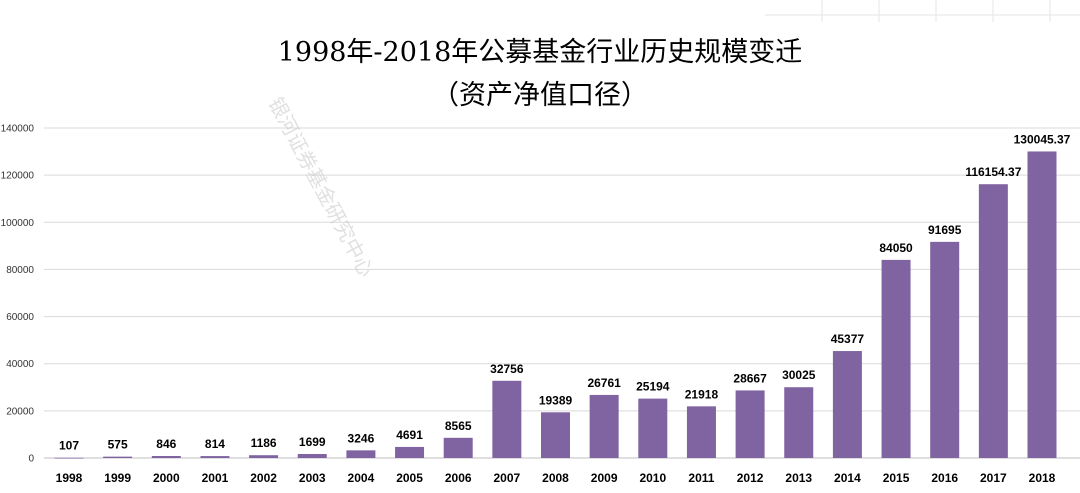 The height and width of the screenshot is (493, 1080). Describe the element at coordinates (361, 438) in the screenshot. I see `data-label-2004: 3246` at that location.